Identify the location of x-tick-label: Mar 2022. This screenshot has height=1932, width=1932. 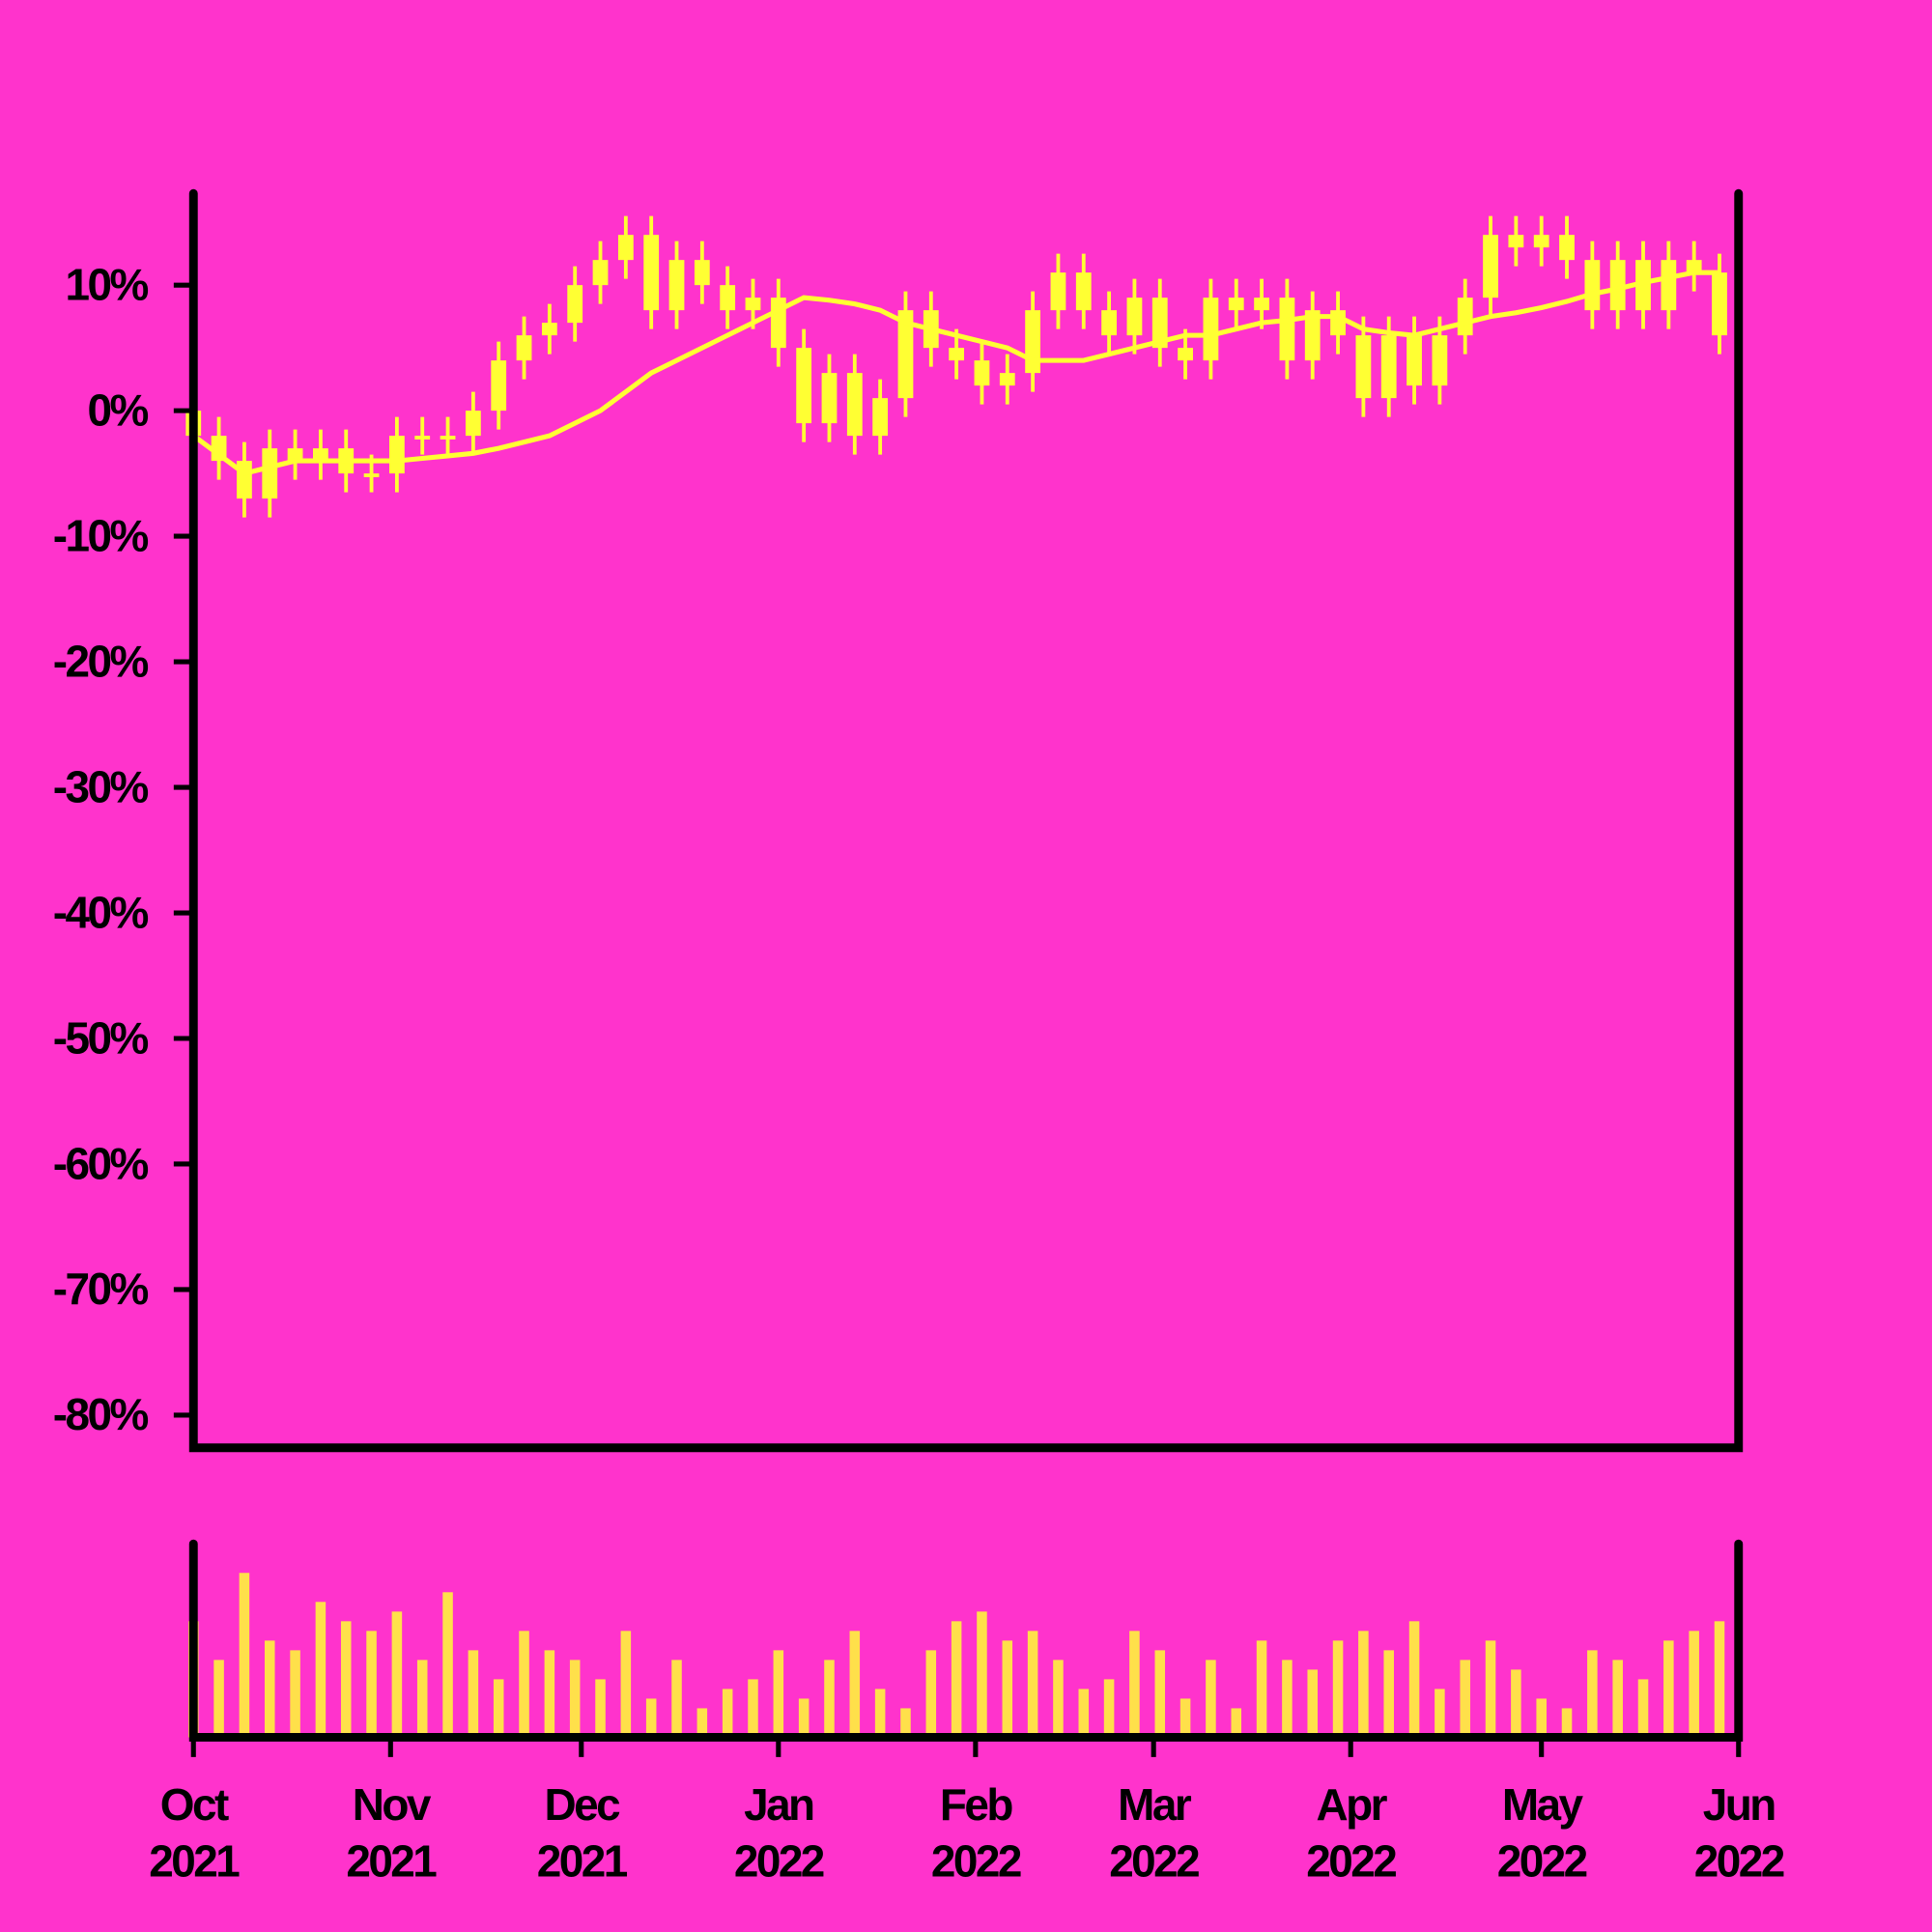
(1154, 1833).